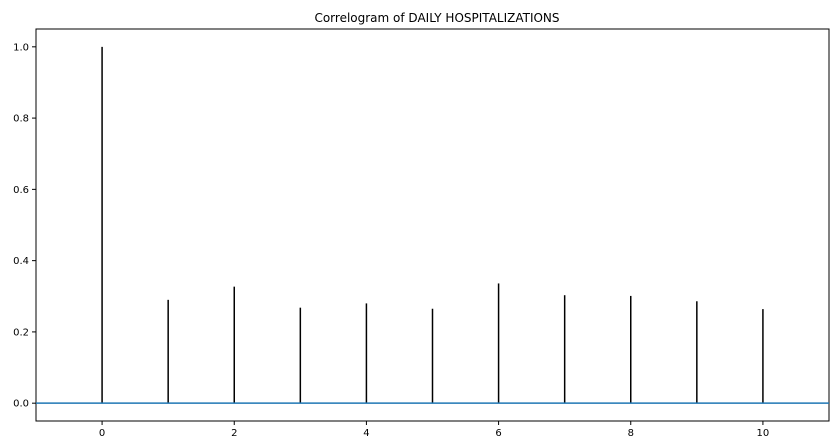 The width and height of the screenshot is (830, 441). What do you see at coordinates (21, 332) in the screenshot?
I see `y-tick-label: 0.2` at bounding box center [21, 332].